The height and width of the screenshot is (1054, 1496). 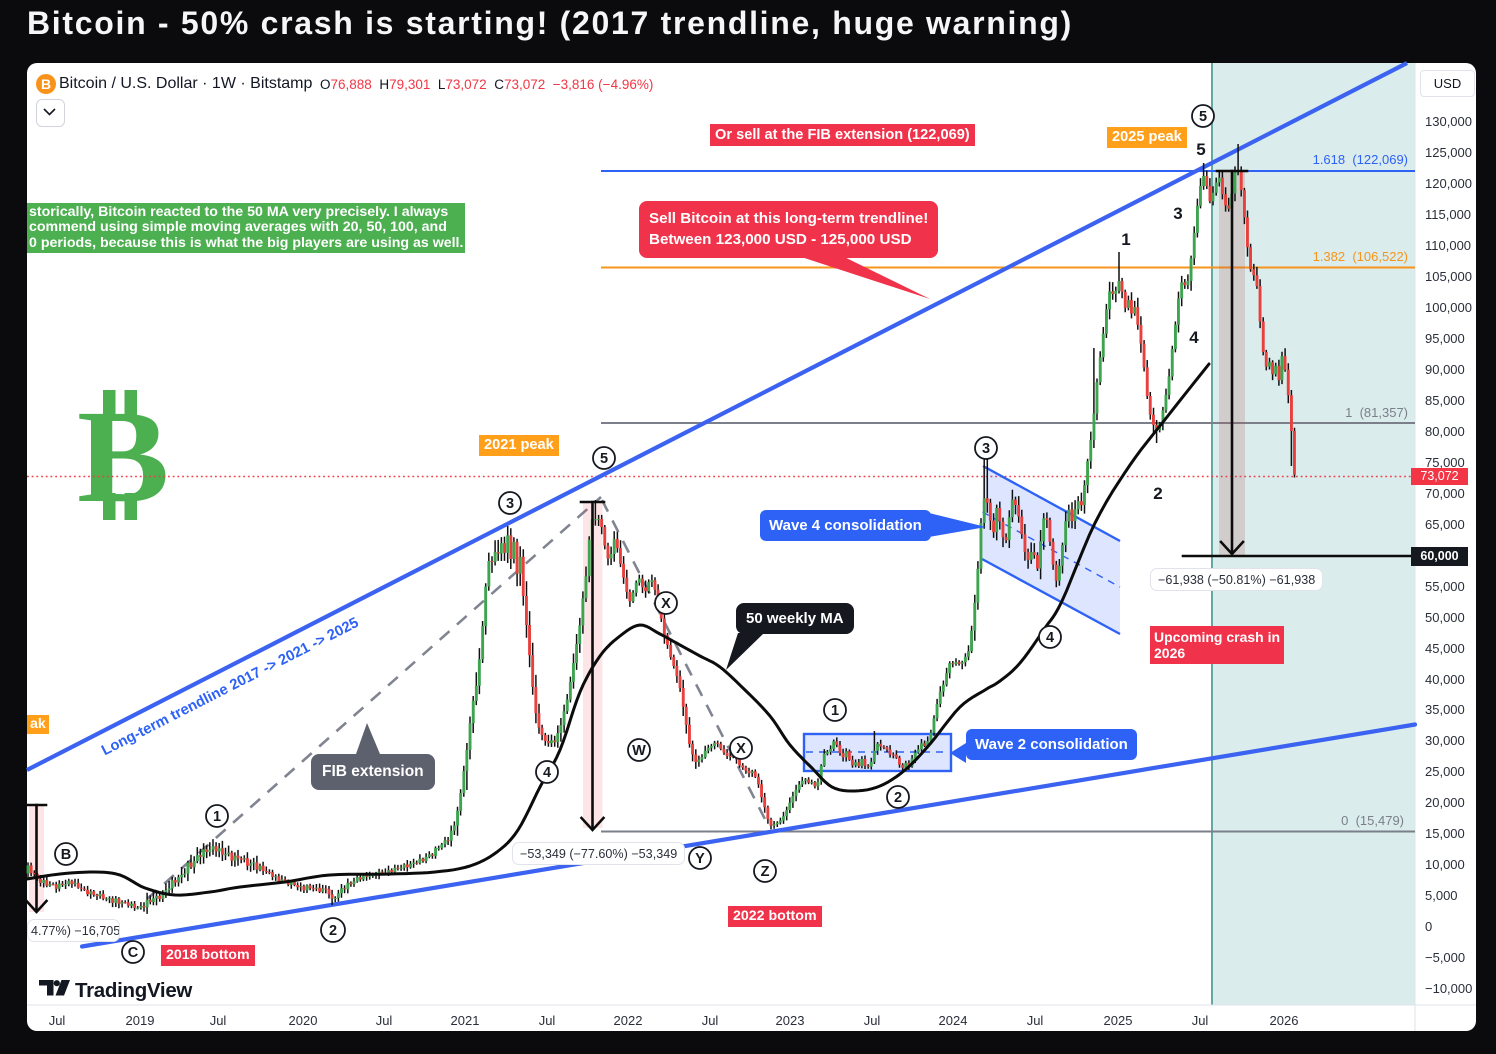 I want to click on svg-text: Z, so click(x=765, y=872).